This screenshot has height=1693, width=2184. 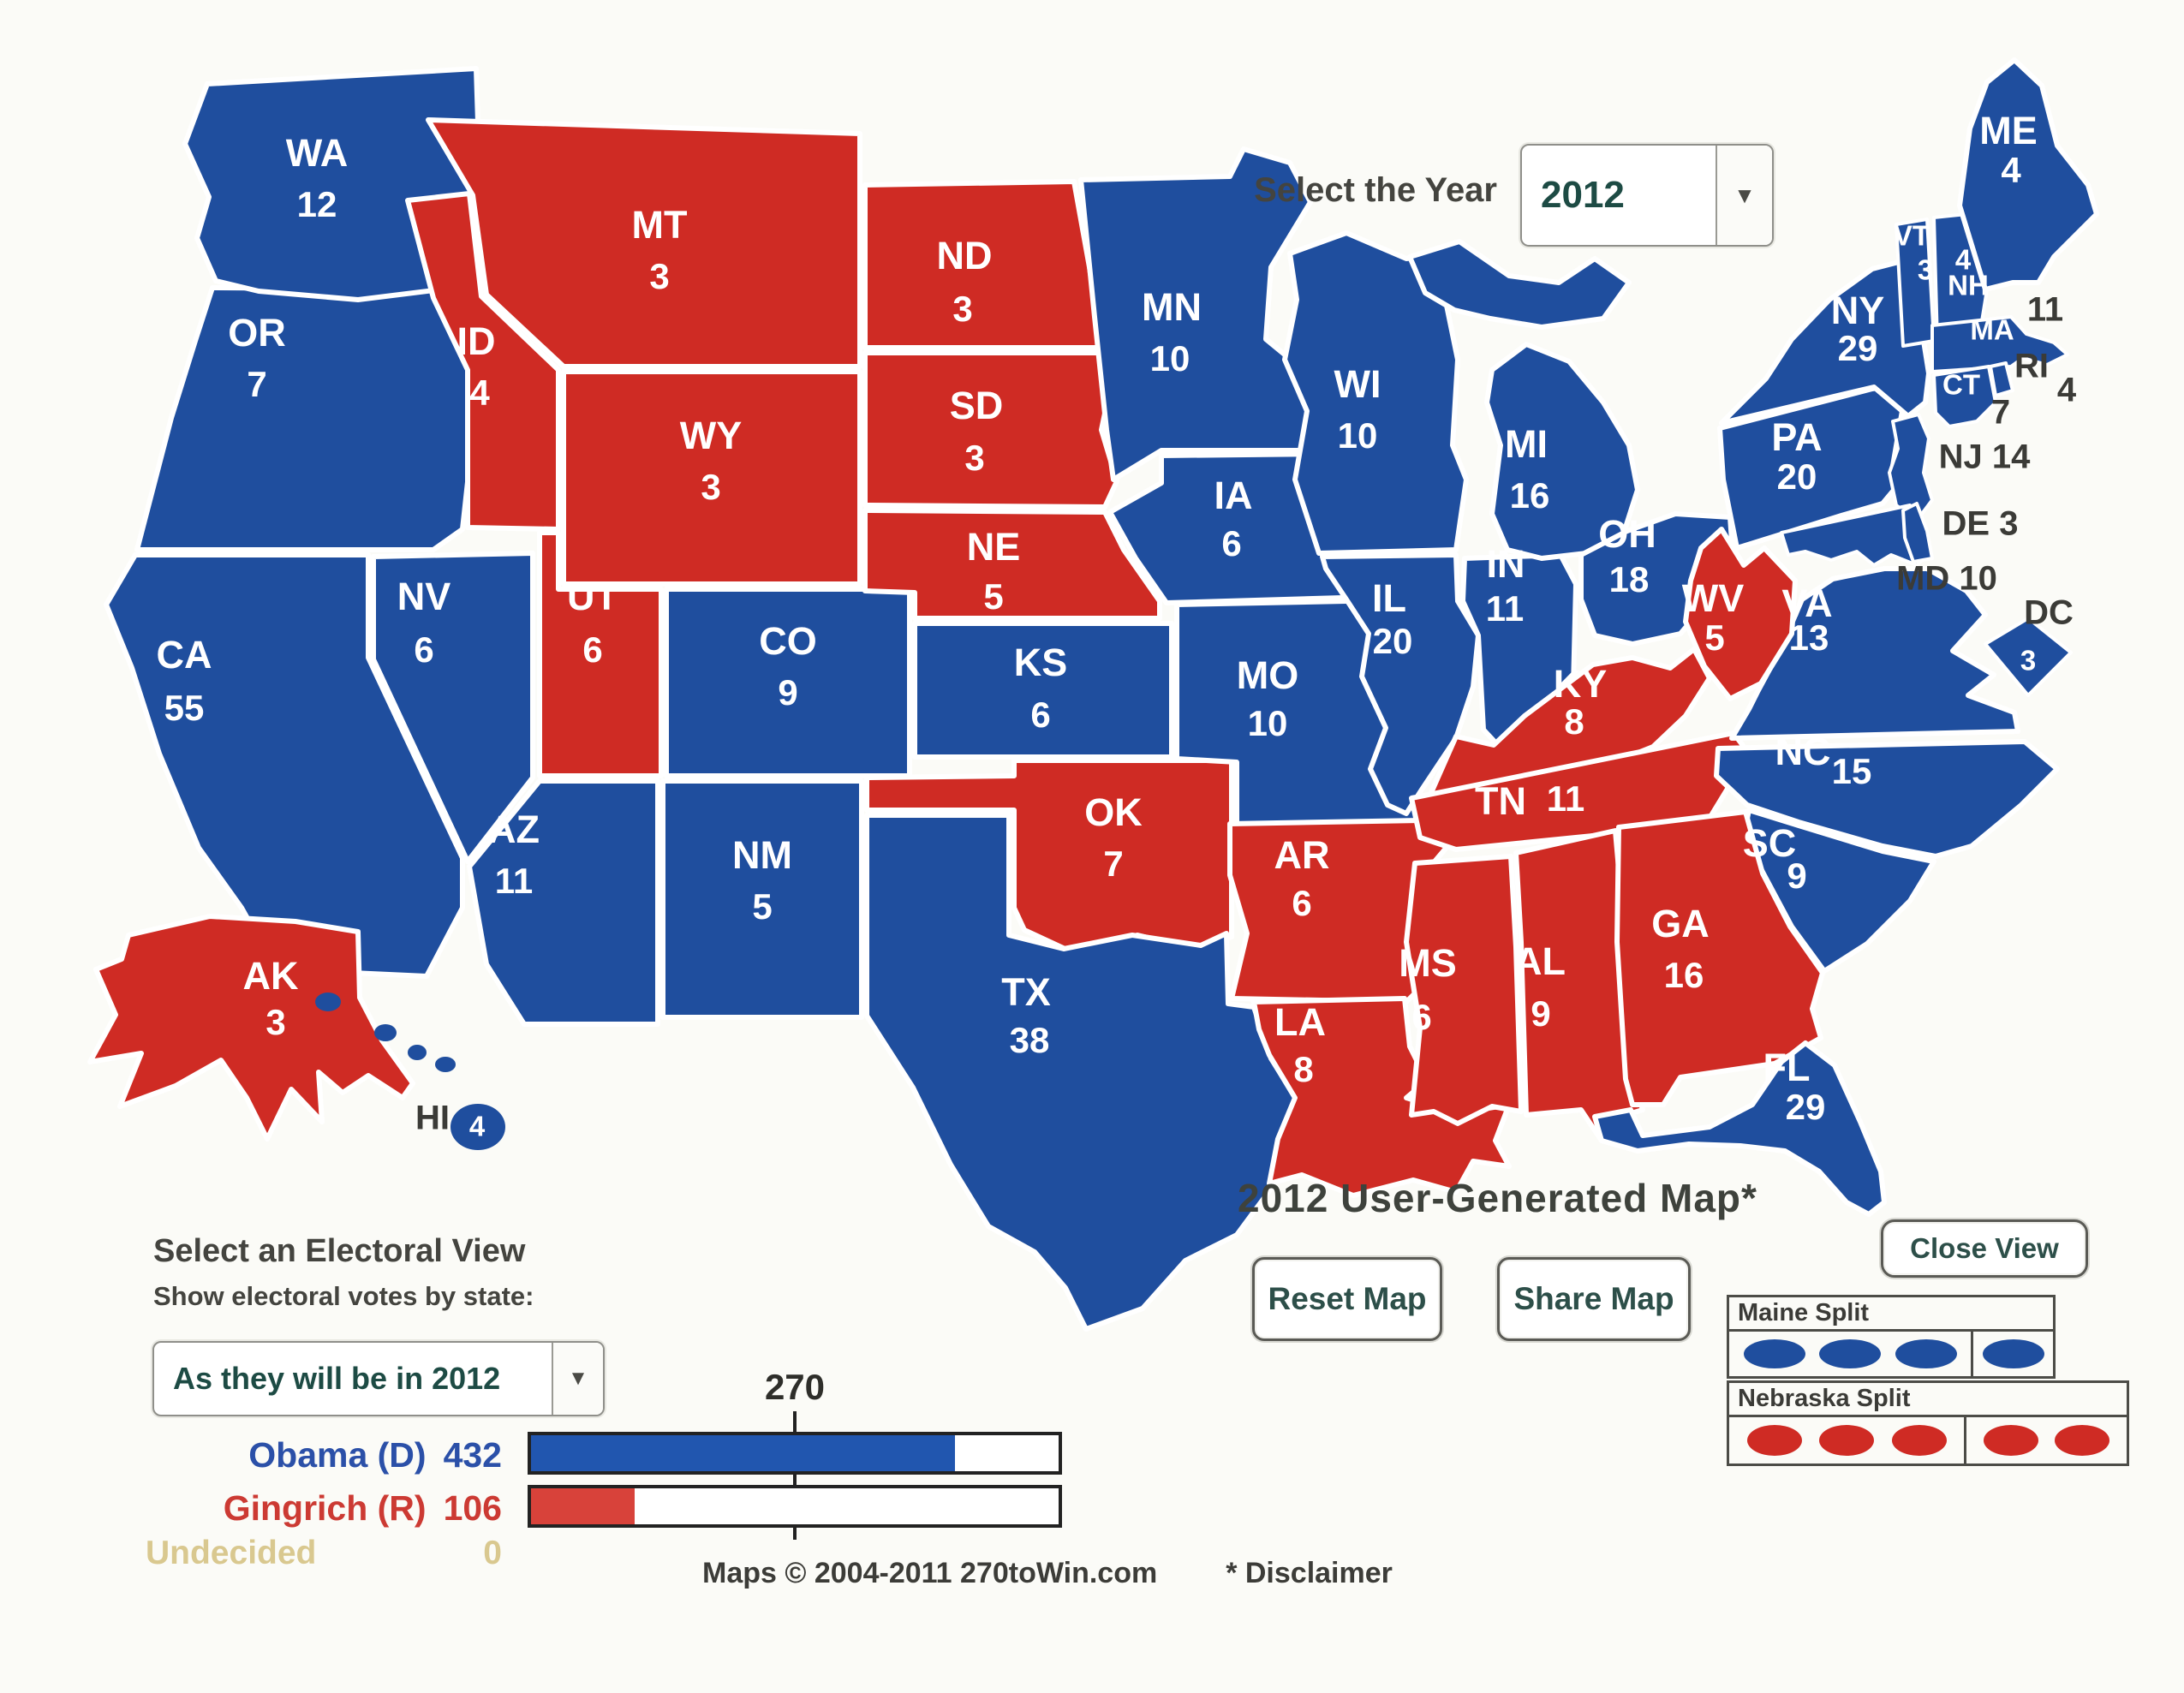 I want to click on state-WV, so click(x=1740, y=614).